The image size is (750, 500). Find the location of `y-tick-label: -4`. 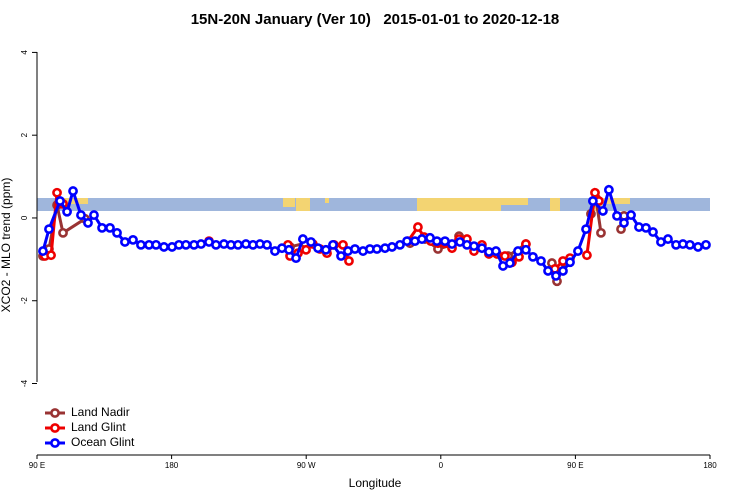

y-tick-label: -4 is located at coordinates (24, 383).